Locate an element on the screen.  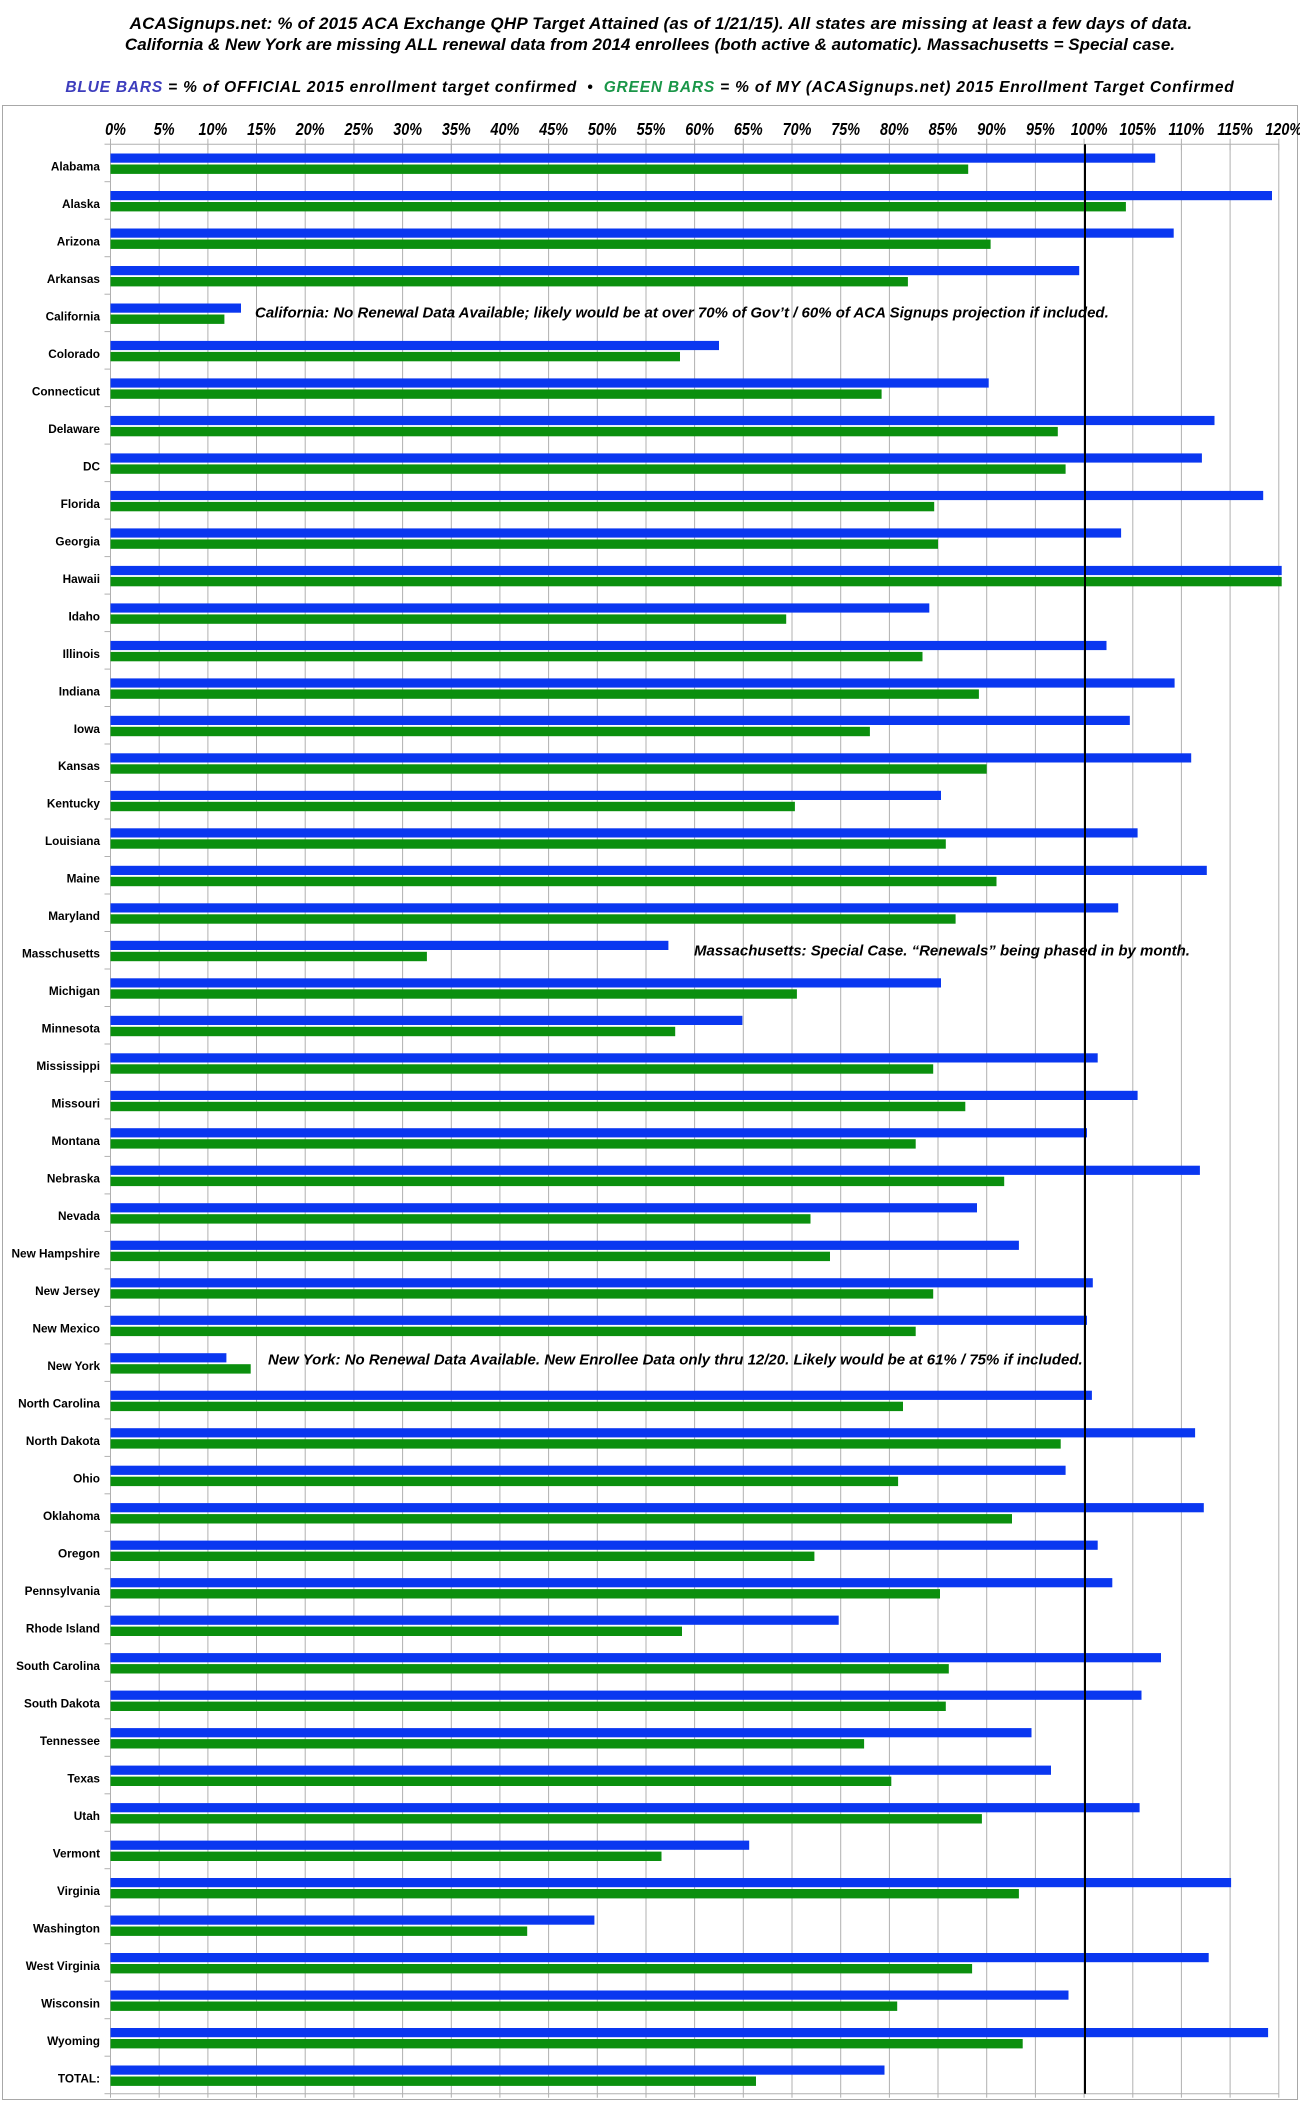
svg-text: Nevada is located at coordinates (79, 1216).